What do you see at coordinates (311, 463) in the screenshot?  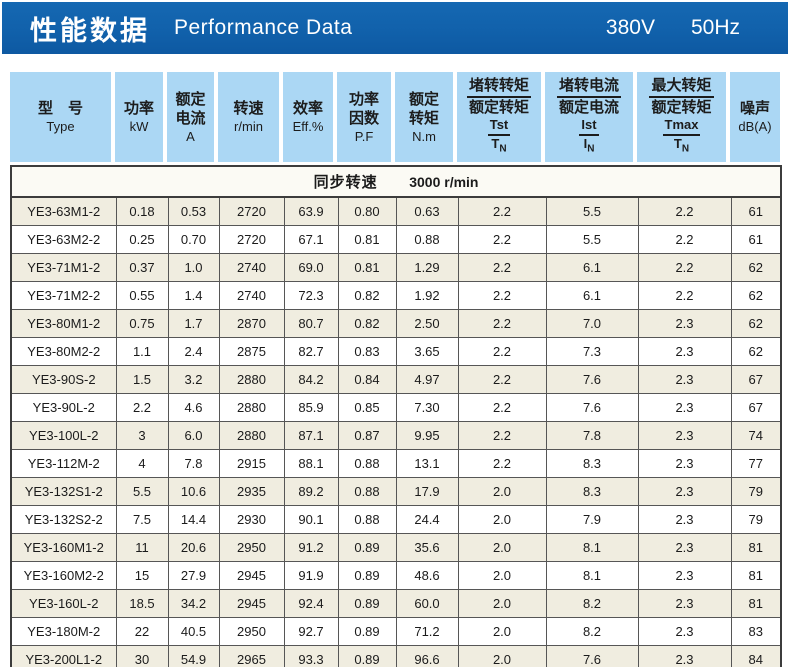 I see `value-cell: 88.1` at bounding box center [311, 463].